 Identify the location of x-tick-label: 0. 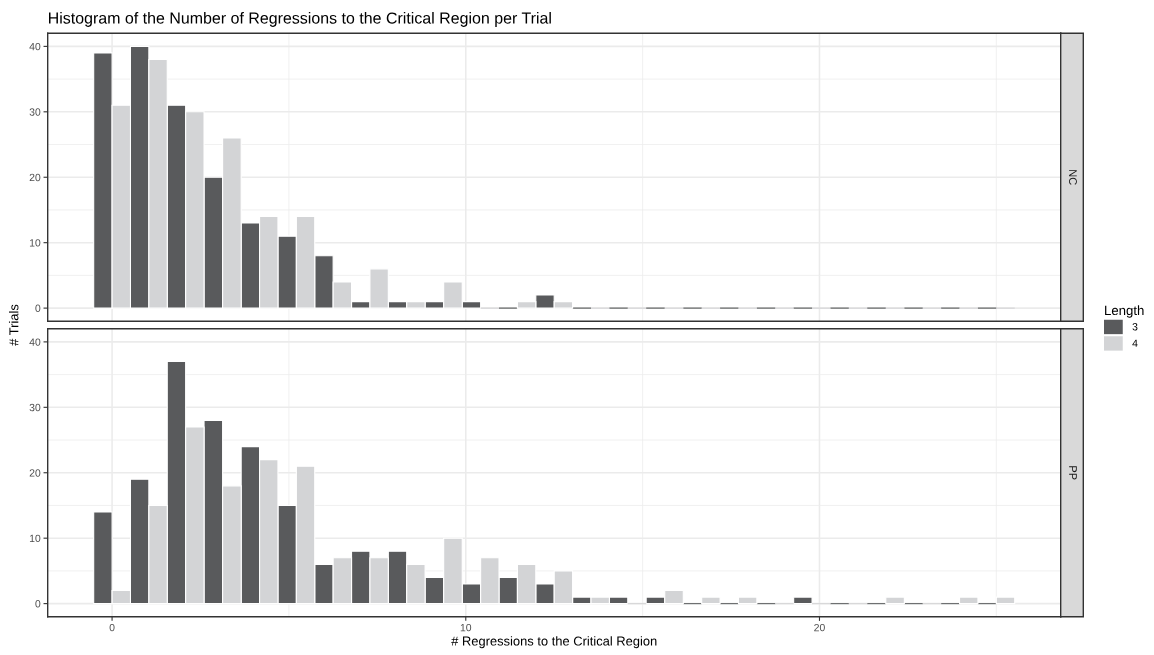
(112, 627).